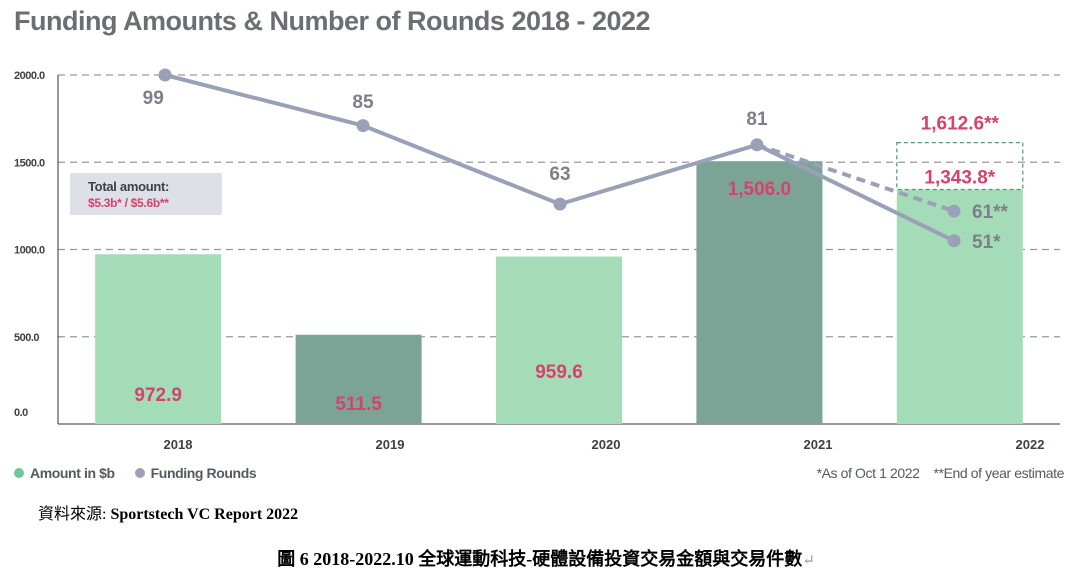 This screenshot has width=1092, height=581. What do you see at coordinates (960, 166) in the screenshot?
I see `estimate-box` at bounding box center [960, 166].